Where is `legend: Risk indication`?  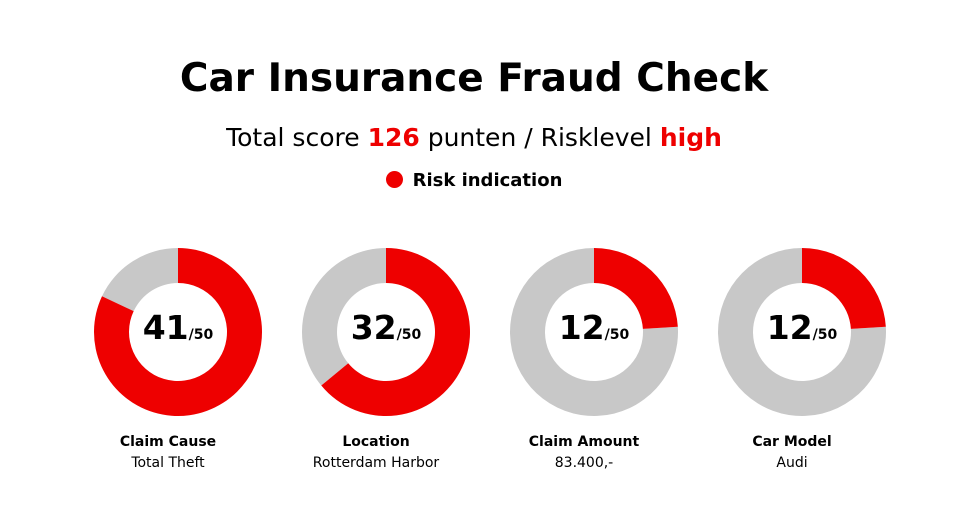 legend: Risk indication is located at coordinates (474, 181).